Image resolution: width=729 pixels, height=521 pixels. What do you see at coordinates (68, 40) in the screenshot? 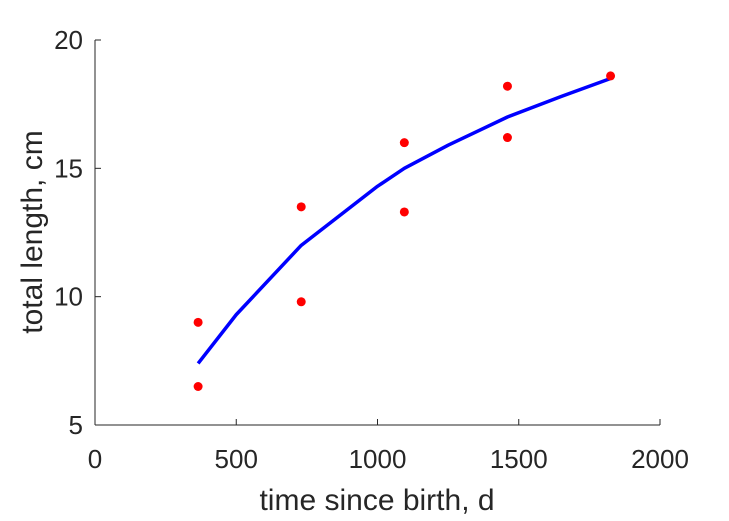
I see `y-tick-label: 20` at bounding box center [68, 40].